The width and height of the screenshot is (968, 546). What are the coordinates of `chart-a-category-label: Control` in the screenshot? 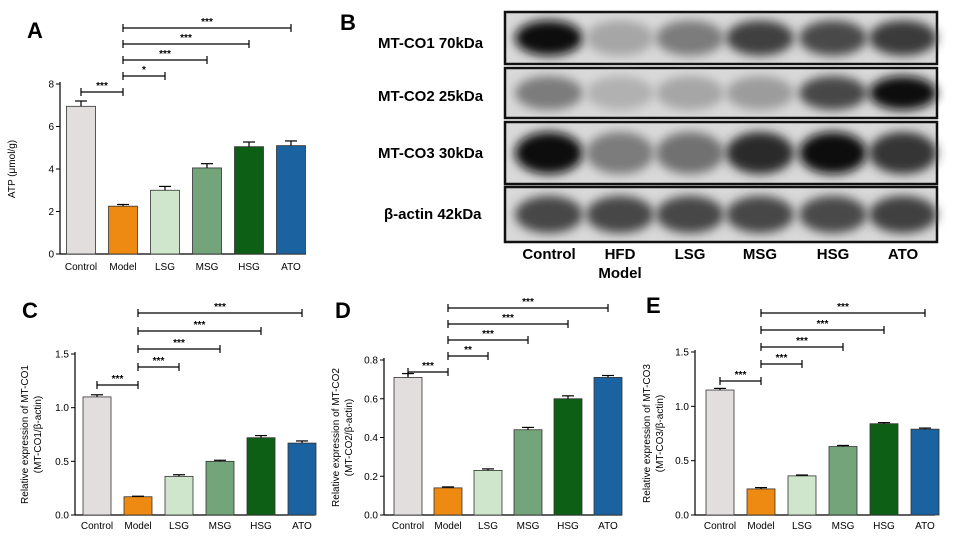 It's located at (81, 267).